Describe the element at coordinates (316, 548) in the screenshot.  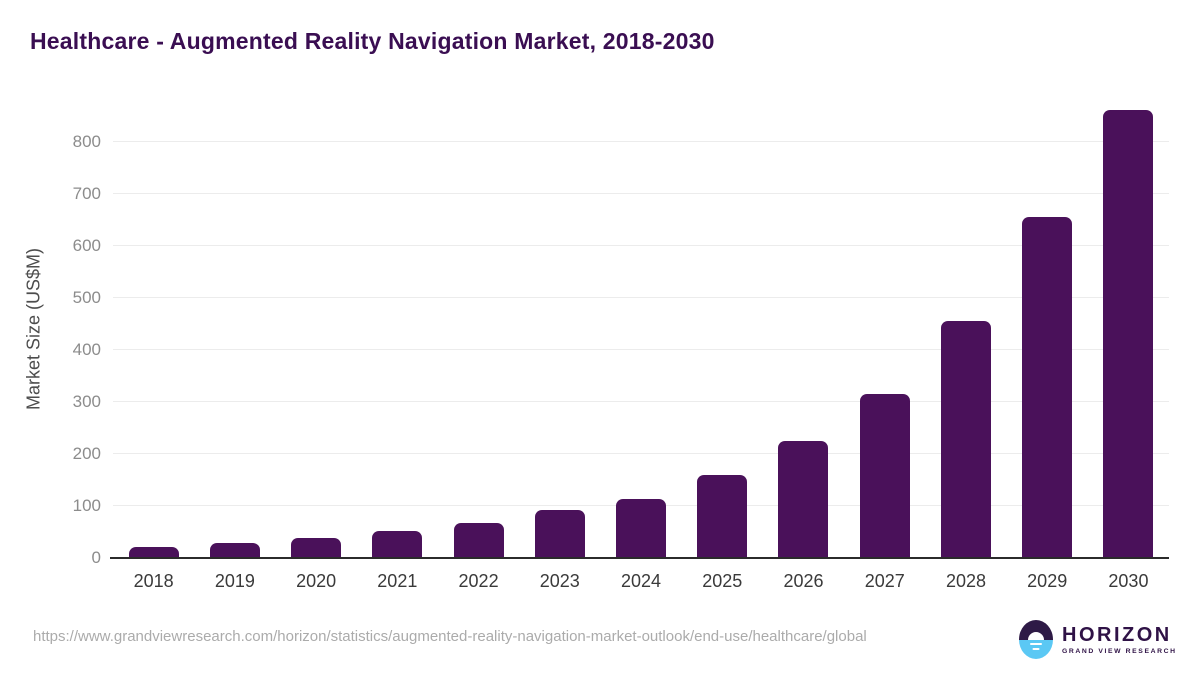
I see `bar-2020` at that location.